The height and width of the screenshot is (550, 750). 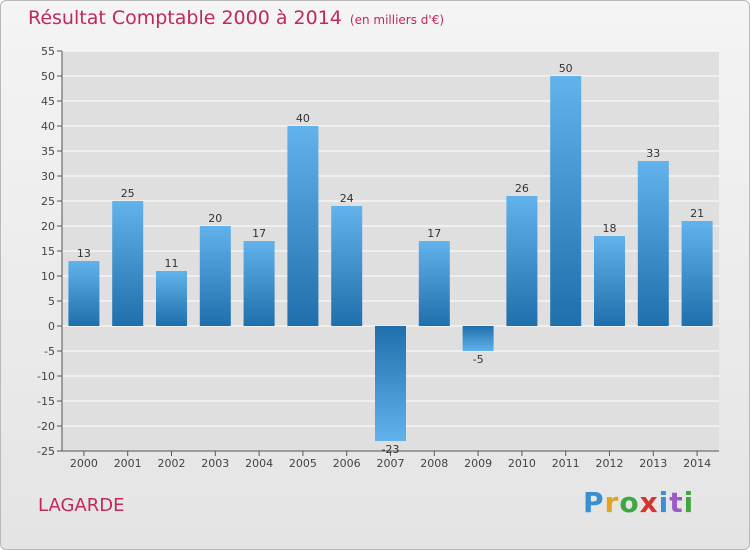 I want to click on data-label: 20, so click(x=215, y=218).